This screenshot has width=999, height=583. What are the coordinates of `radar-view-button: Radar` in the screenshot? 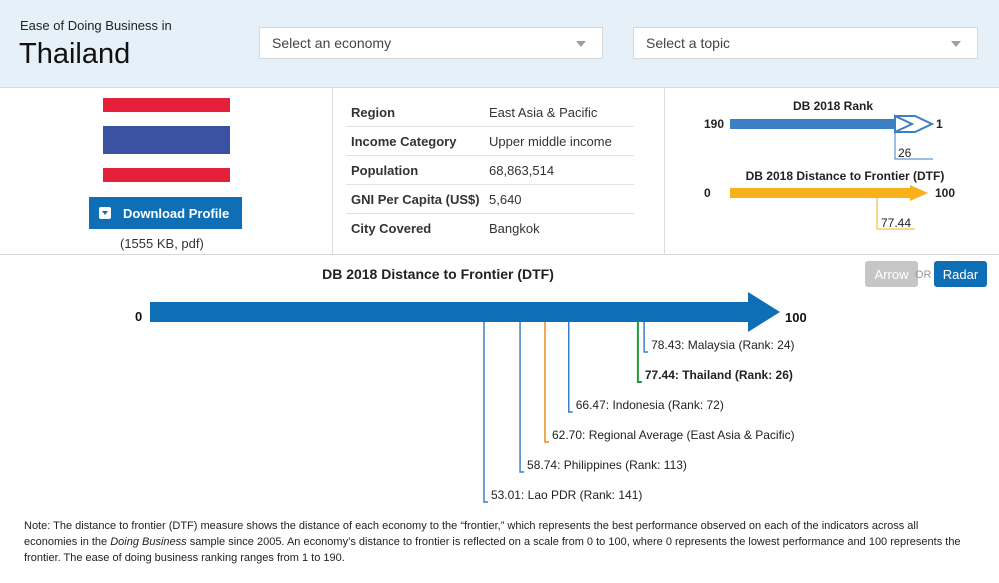 It's located at (960, 274).